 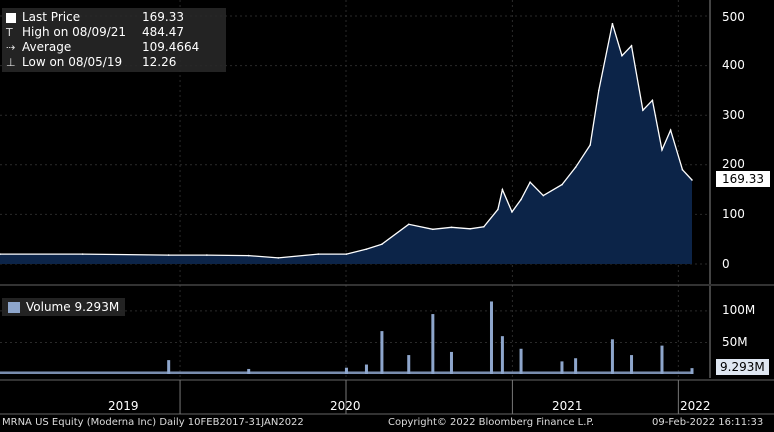 What do you see at coordinates (47, 47) in the screenshot?
I see `legend-average-label: Average` at bounding box center [47, 47].